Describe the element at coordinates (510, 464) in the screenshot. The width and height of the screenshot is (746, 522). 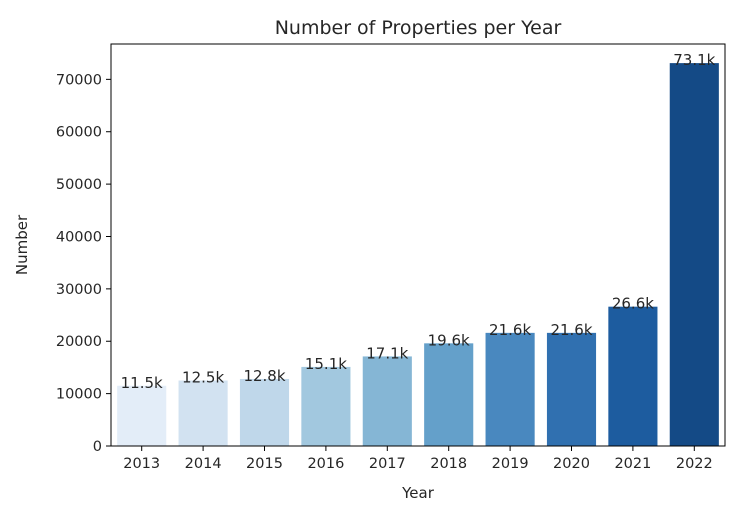
I see `x-tick-label-2019: 2019` at that location.